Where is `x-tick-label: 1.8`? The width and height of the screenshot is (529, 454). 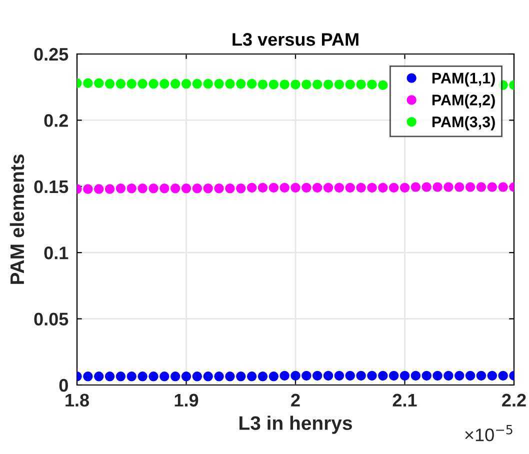 x-tick-label: 1.8 is located at coordinates (77, 400).